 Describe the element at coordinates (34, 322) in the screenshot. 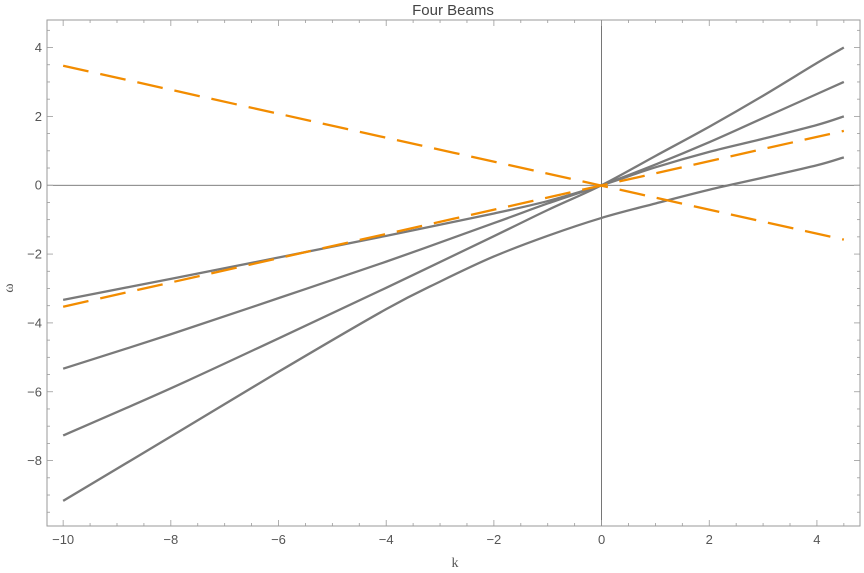

I see `y-tick-label: −4` at that location.